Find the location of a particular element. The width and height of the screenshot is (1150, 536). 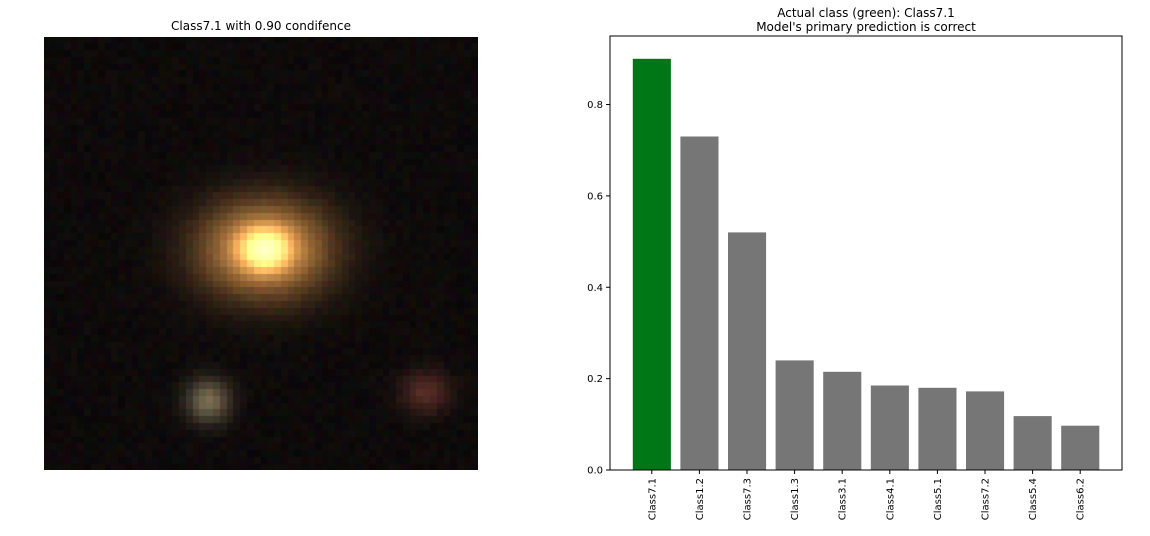

x-tick-label: Class4.1 is located at coordinates (890, 499).